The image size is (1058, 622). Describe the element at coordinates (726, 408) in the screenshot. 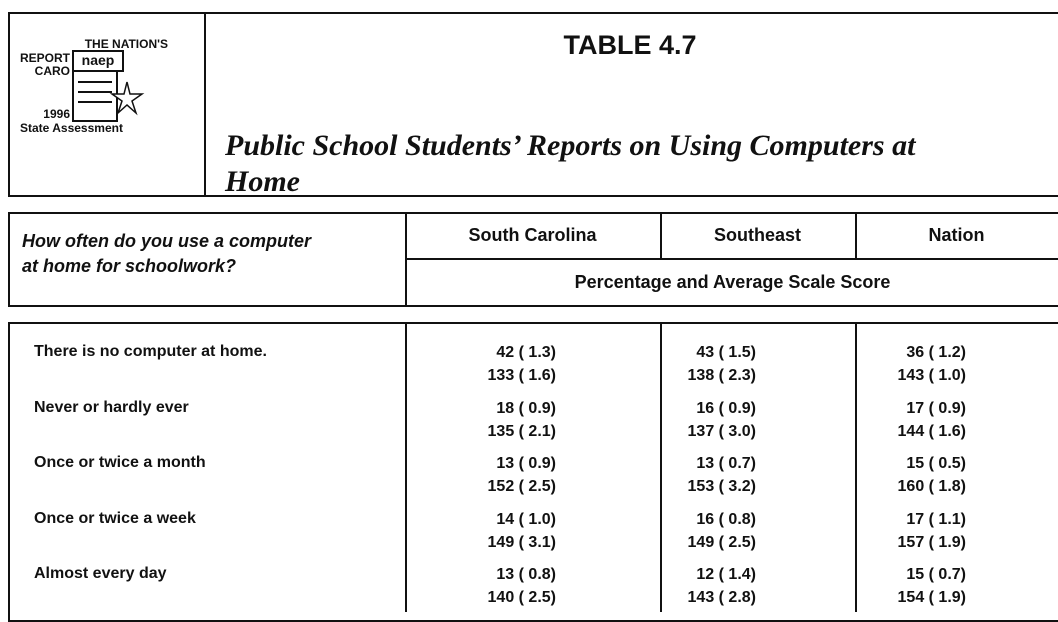

I see `cell-value: 16 ( 0.9)` at that location.